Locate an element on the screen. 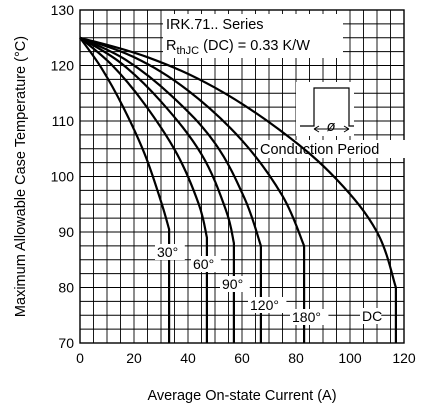 The width and height of the screenshot is (427, 410). y-tick-label: 90 is located at coordinates (66, 232).